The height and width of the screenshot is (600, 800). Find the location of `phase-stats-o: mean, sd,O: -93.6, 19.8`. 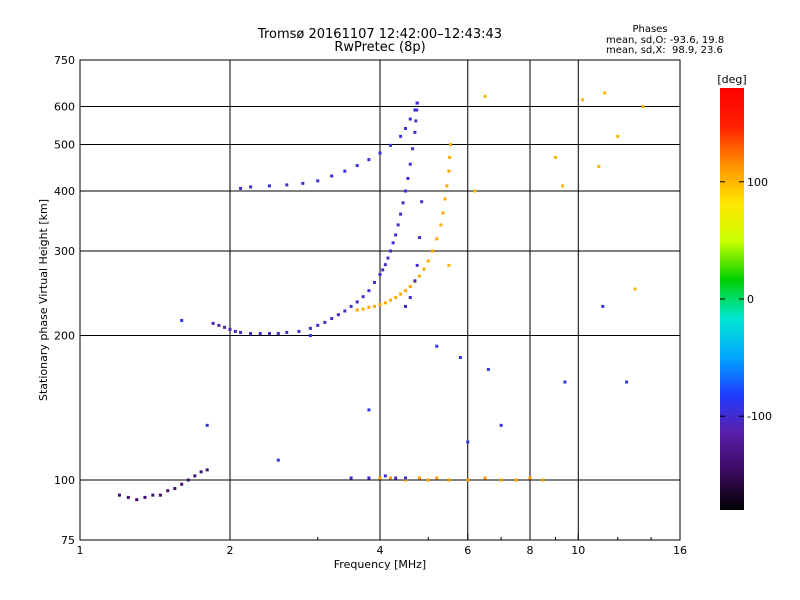

phase-stats-o: mean, sd,O: -93.6, 19.8 is located at coordinates (665, 40).